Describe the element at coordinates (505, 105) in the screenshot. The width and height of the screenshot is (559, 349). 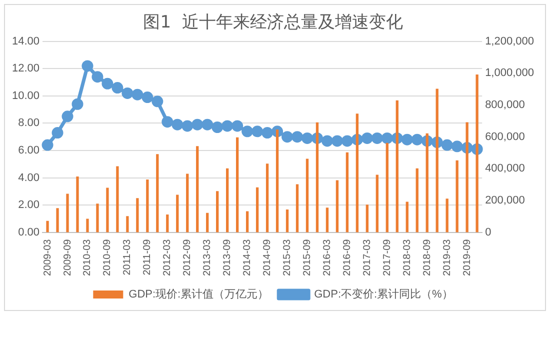
I see `y2-tick-label: 800,000` at that location.